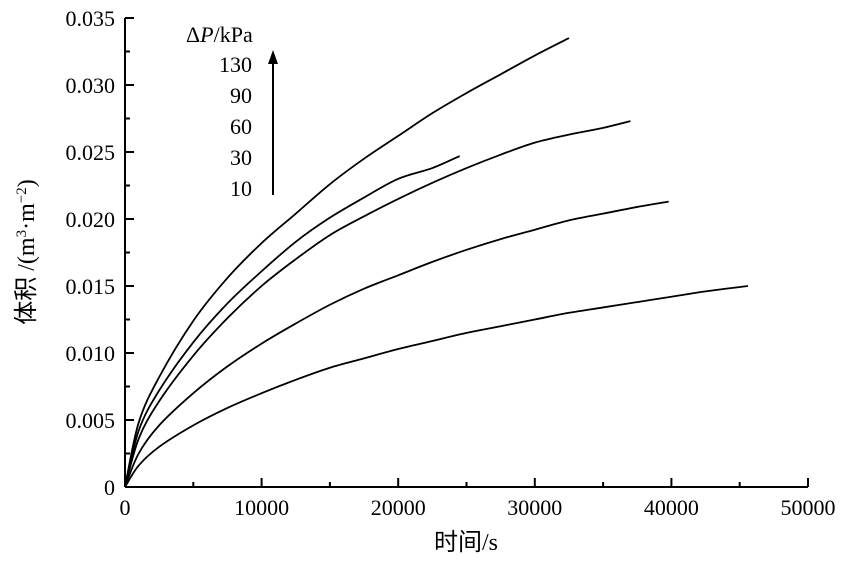 The height and width of the screenshot is (561, 850). I want to click on legend-arrow-head, so click(273, 57).